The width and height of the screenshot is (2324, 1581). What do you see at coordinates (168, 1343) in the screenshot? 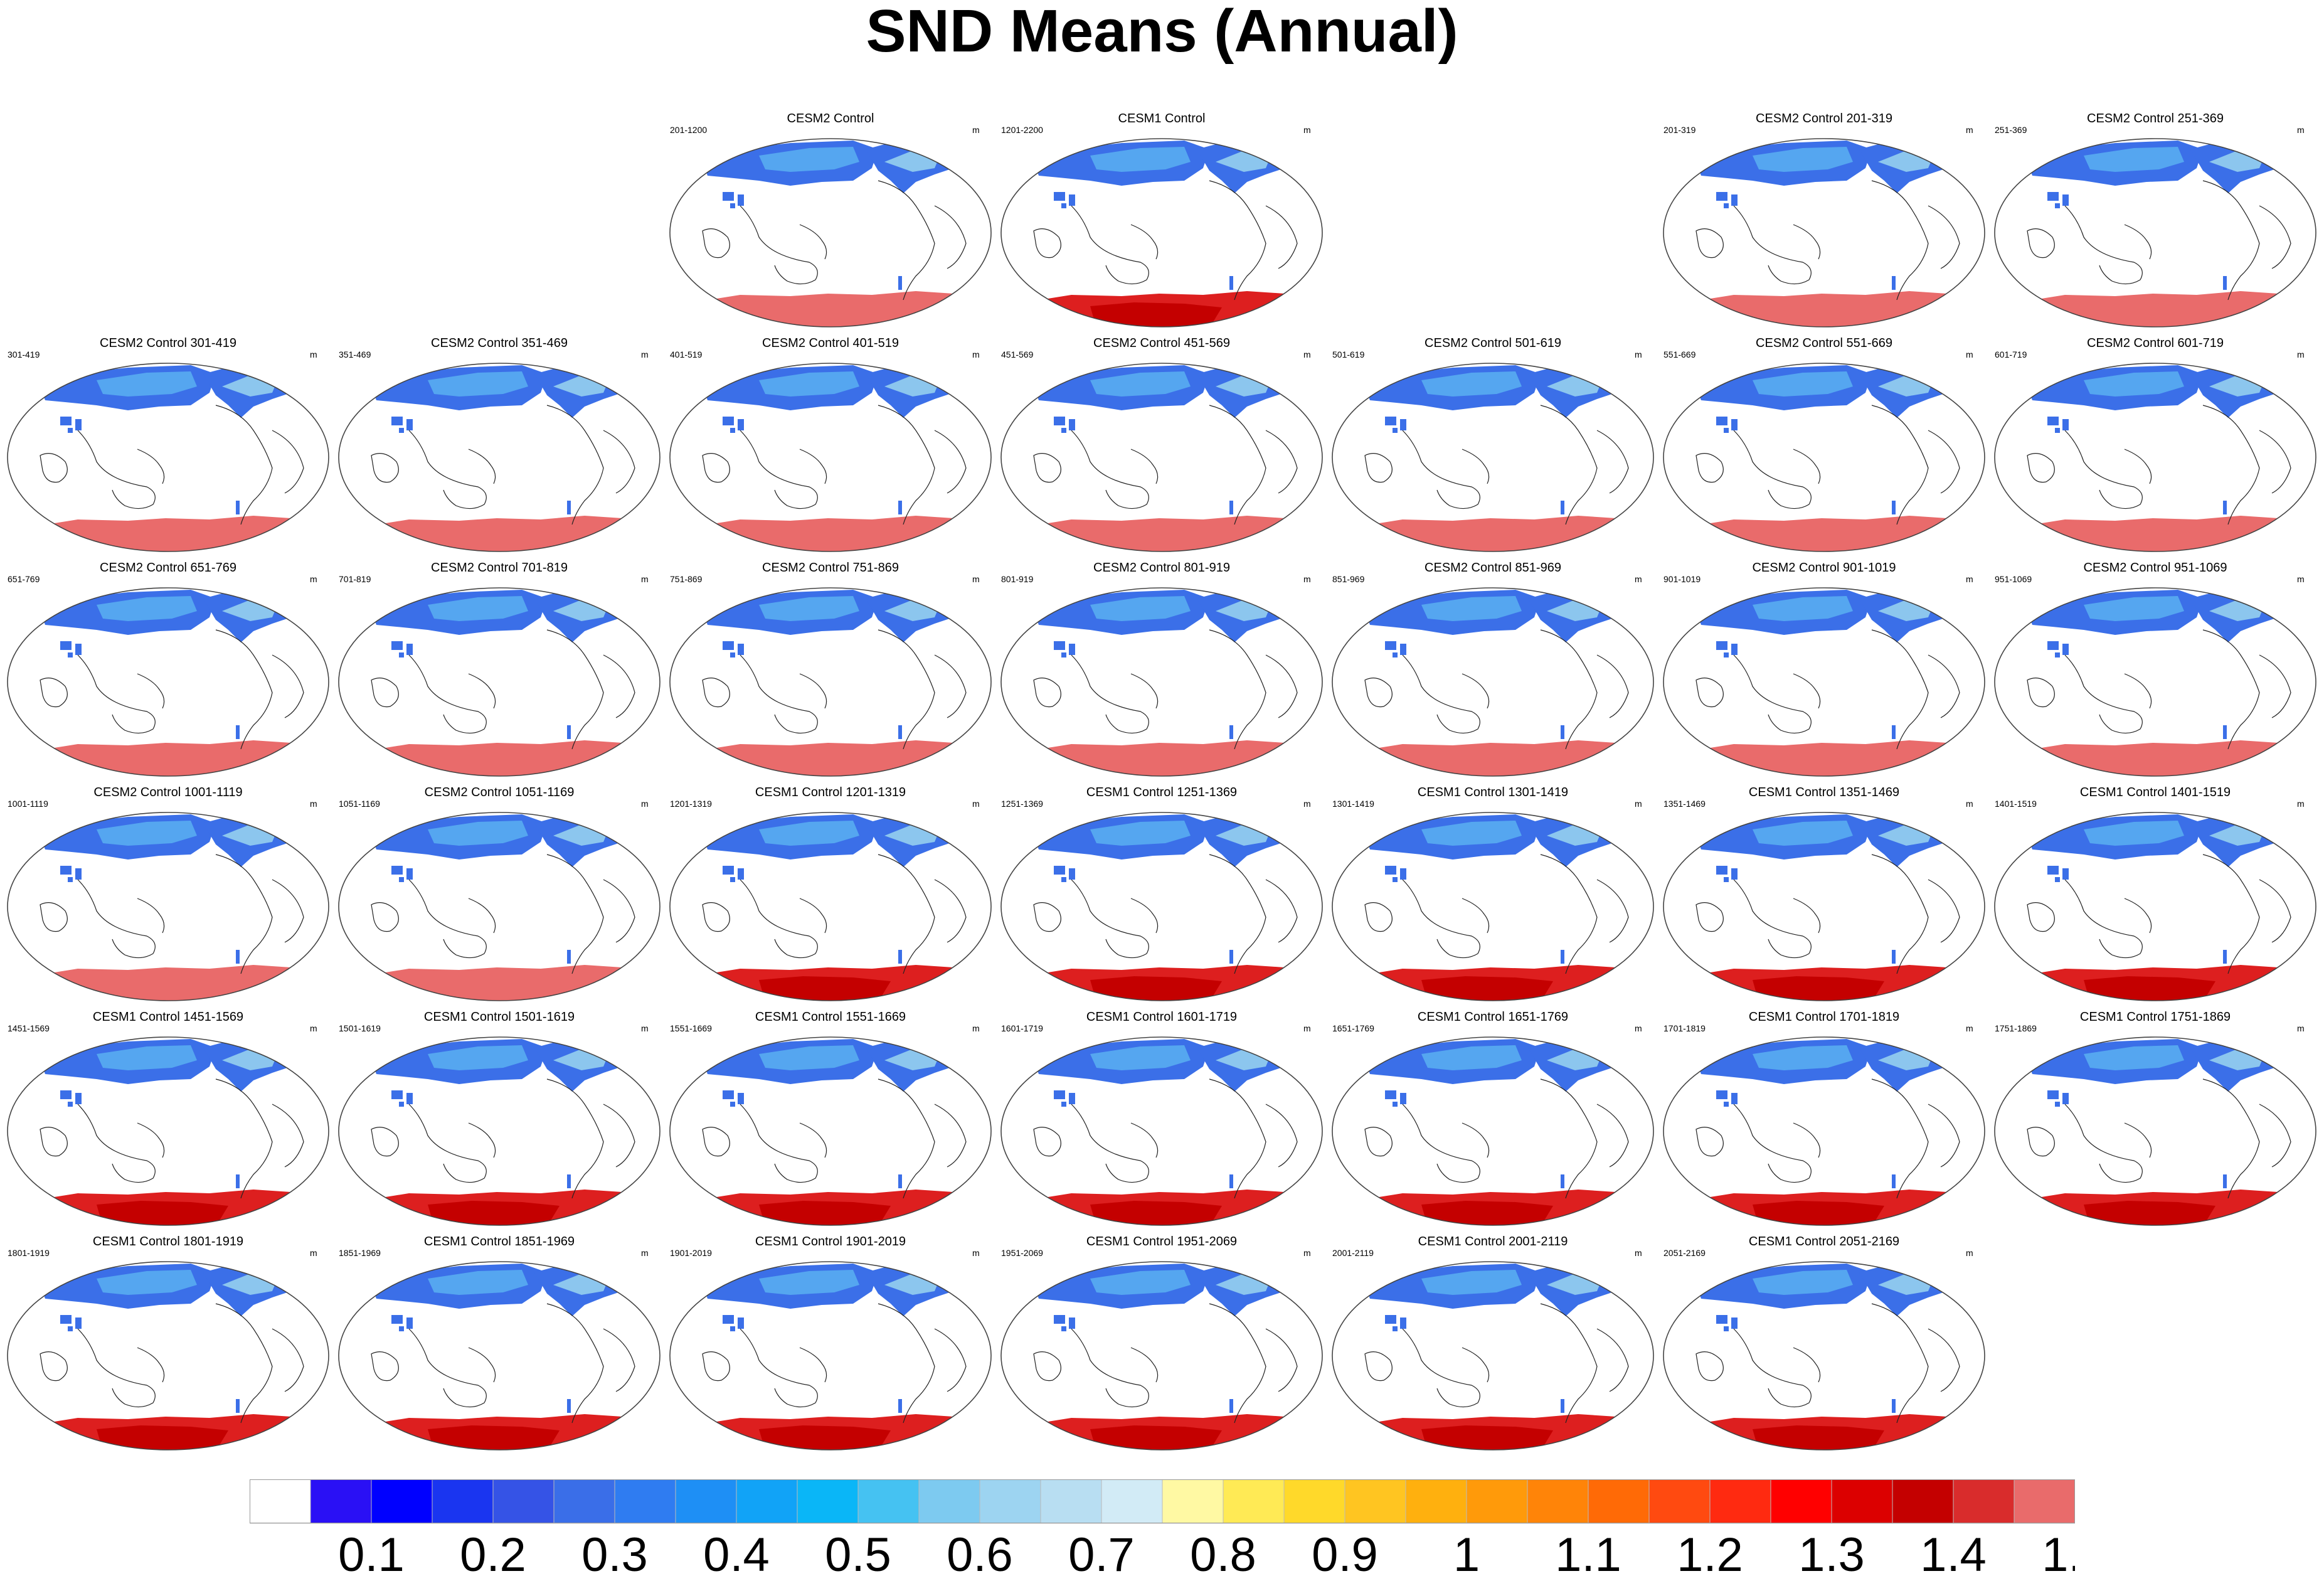
I see `map-panel: CESM1 Control 1801-1919 1801-1919 m` at bounding box center [168, 1343].